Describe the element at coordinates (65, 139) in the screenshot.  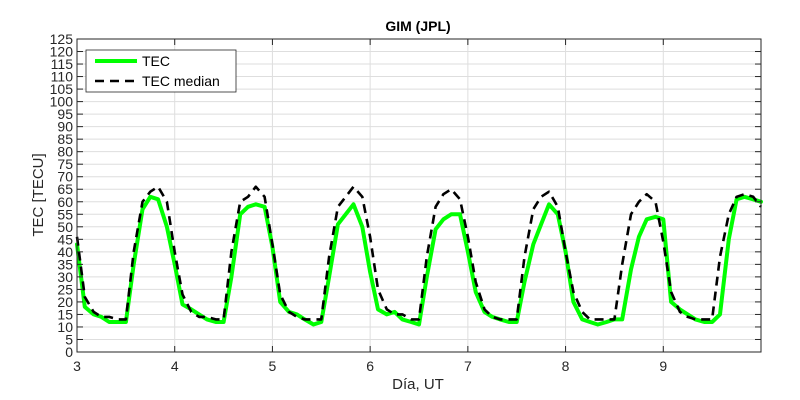
I see `y-tick-label: 85` at that location.